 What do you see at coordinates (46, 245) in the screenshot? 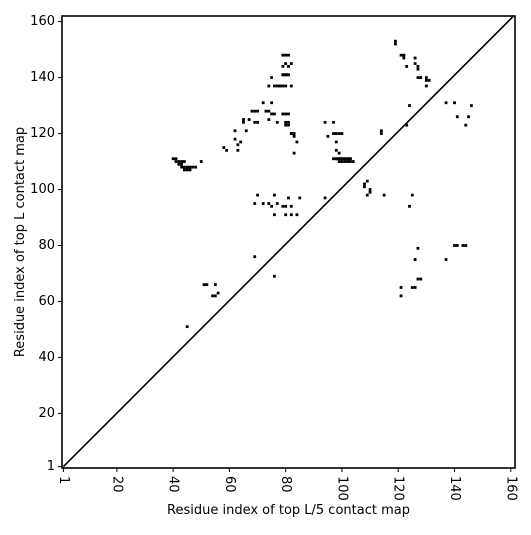
I see `y-tick-label: 80` at bounding box center [46, 245].